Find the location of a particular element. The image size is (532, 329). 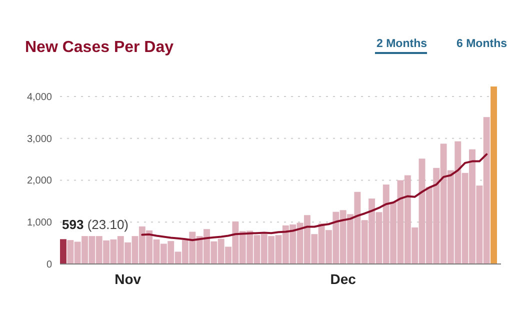

y-tick-label: 2,000 is located at coordinates (39, 181).